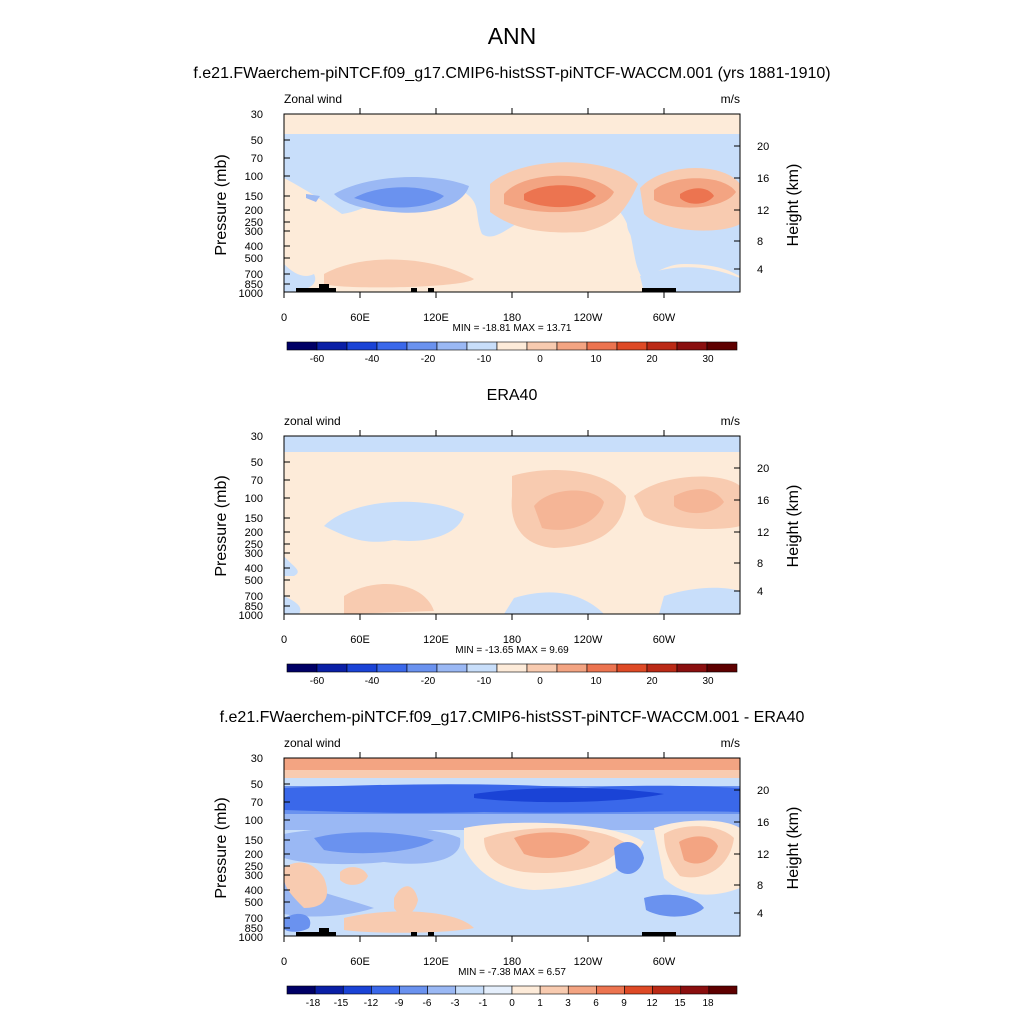 The height and width of the screenshot is (1024, 1024). Describe the element at coordinates (708, 681) in the screenshot. I see `p2-cb-label-30: 30` at that location.